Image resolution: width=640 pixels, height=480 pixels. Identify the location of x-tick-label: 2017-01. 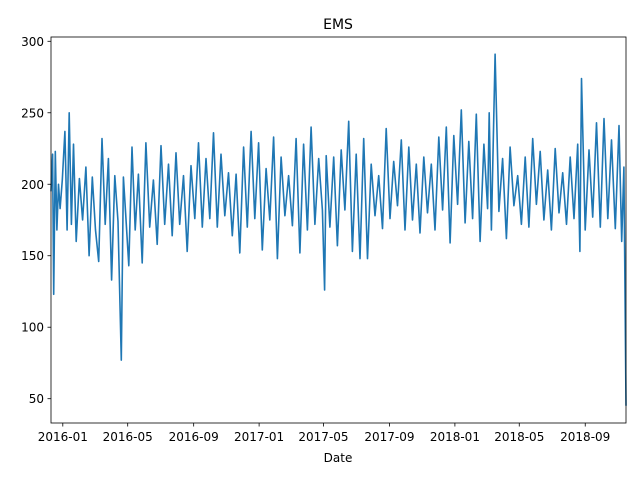
(259, 437).